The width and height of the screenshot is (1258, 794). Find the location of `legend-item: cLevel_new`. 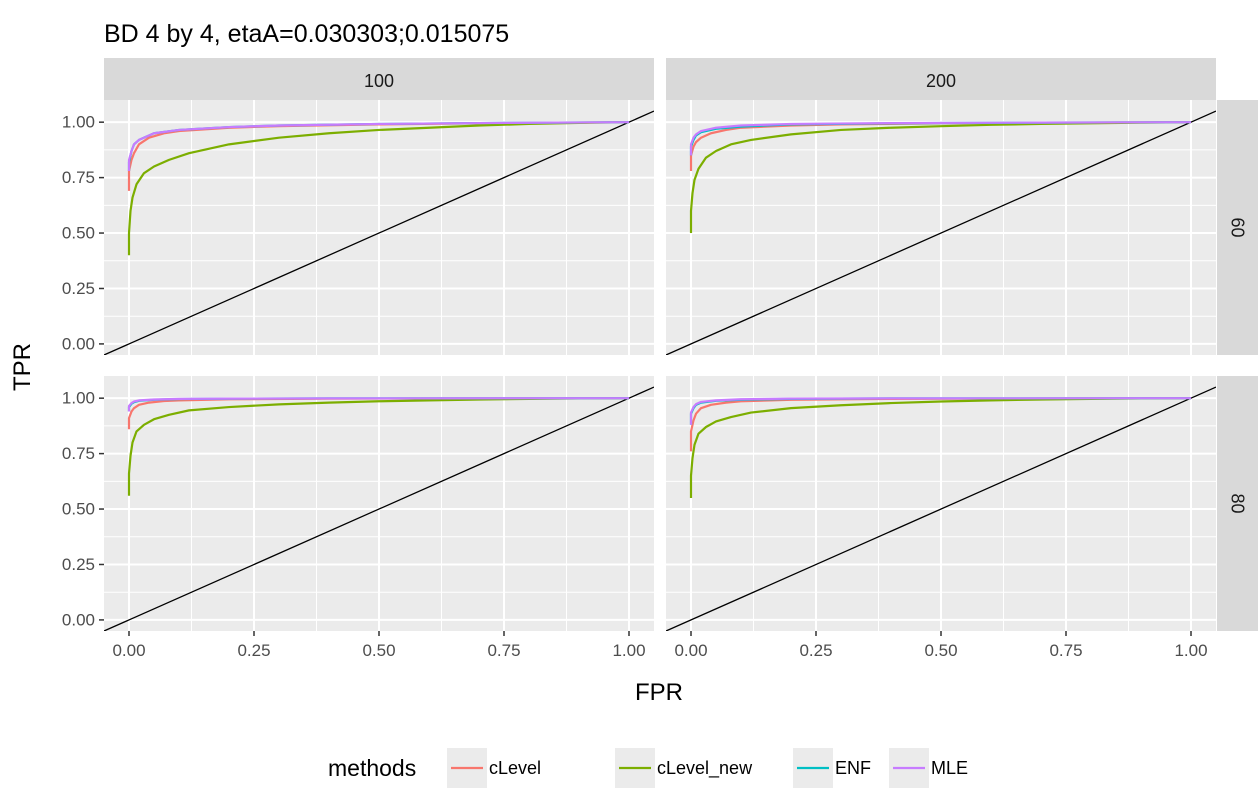

legend-item: cLevel_new is located at coordinates (684, 768).